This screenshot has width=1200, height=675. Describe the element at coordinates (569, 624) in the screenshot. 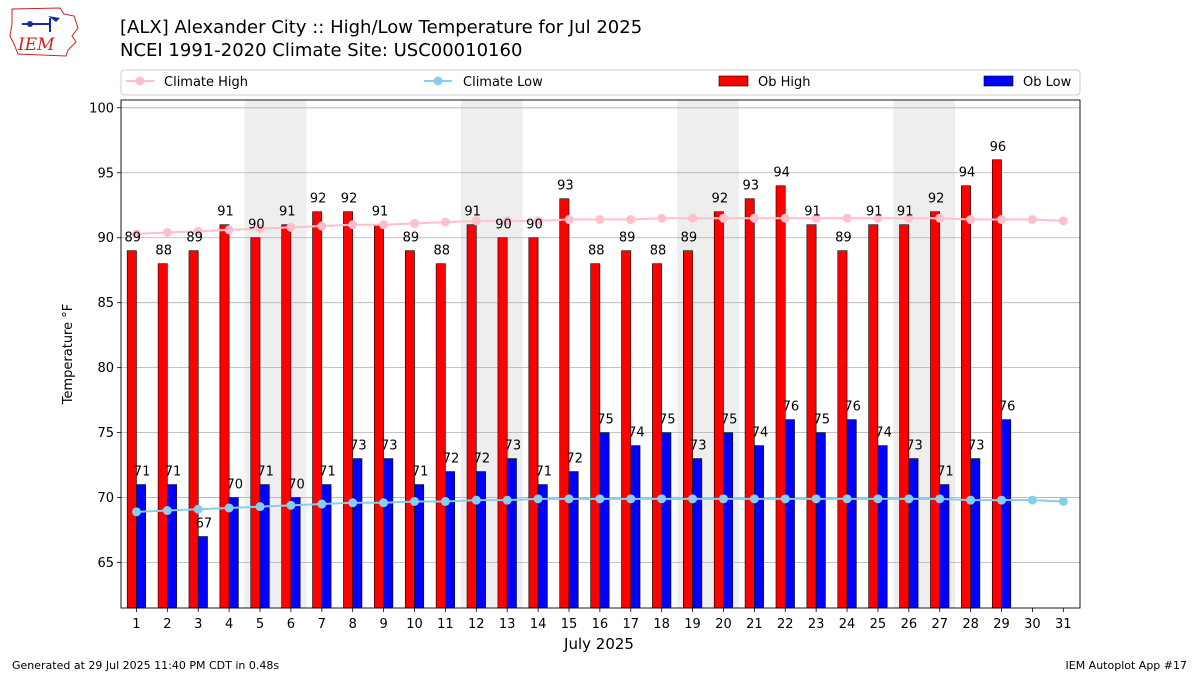

I see `x-tick-label: 15` at that location.